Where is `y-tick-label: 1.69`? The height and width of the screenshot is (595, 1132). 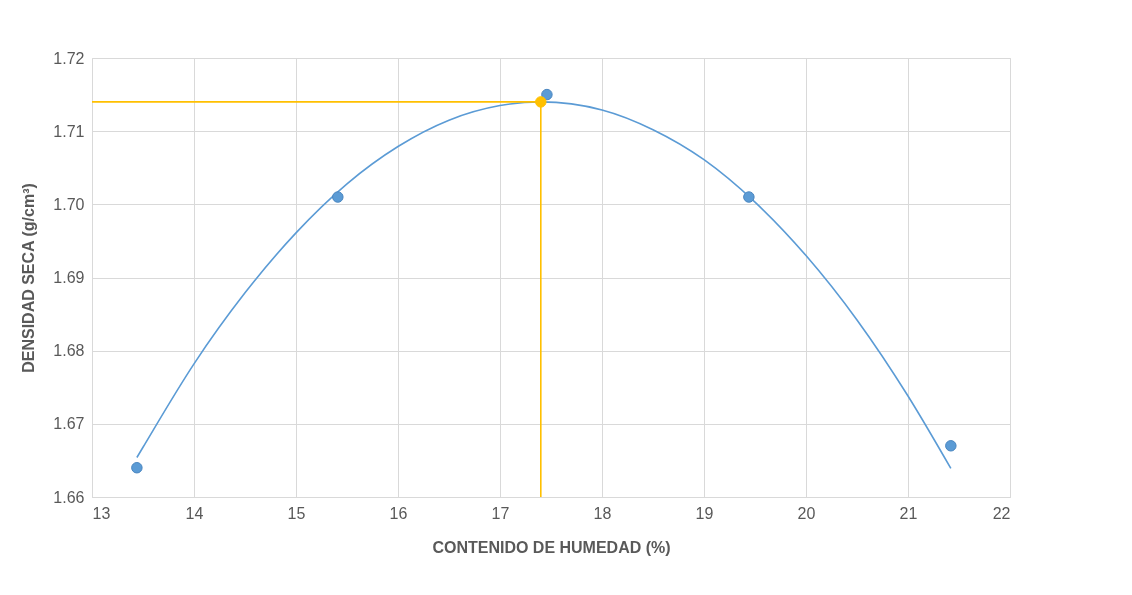
y-tick-label: 1.69 is located at coordinates (69, 277).